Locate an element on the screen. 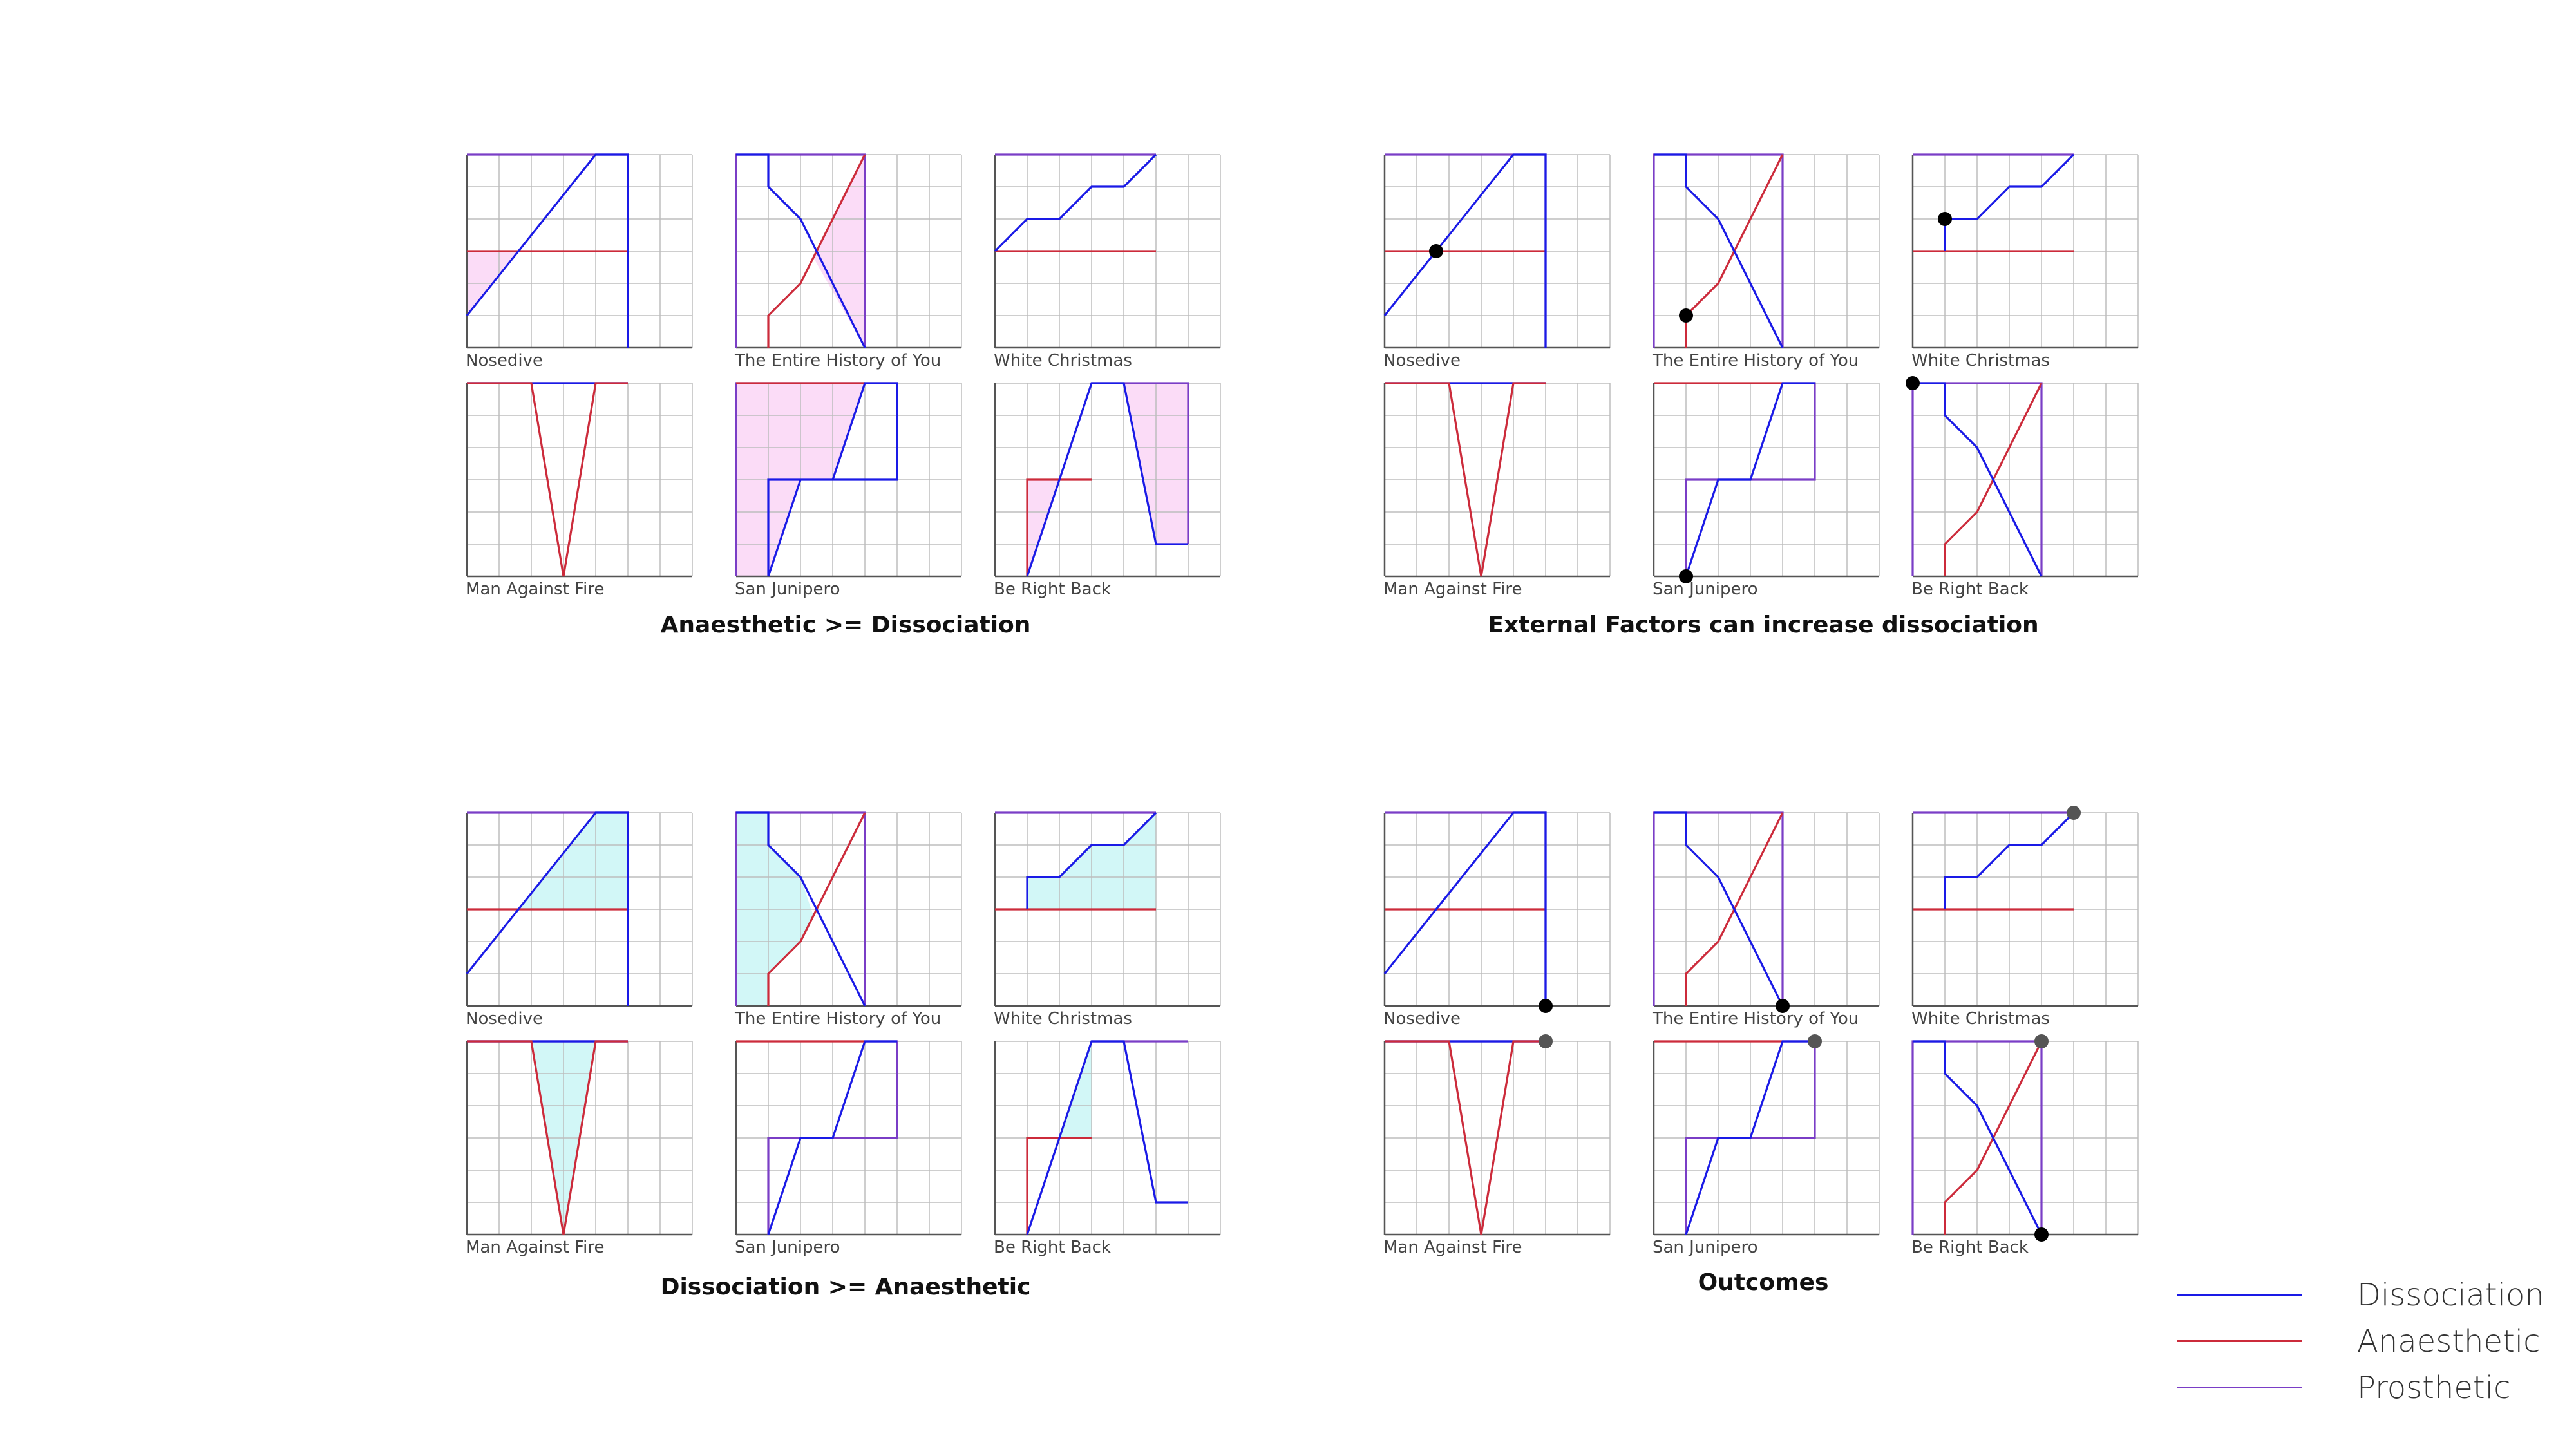 This screenshot has width=2576, height=1449. legend-item-dissociation: Dissociation is located at coordinates (2370, 1295).